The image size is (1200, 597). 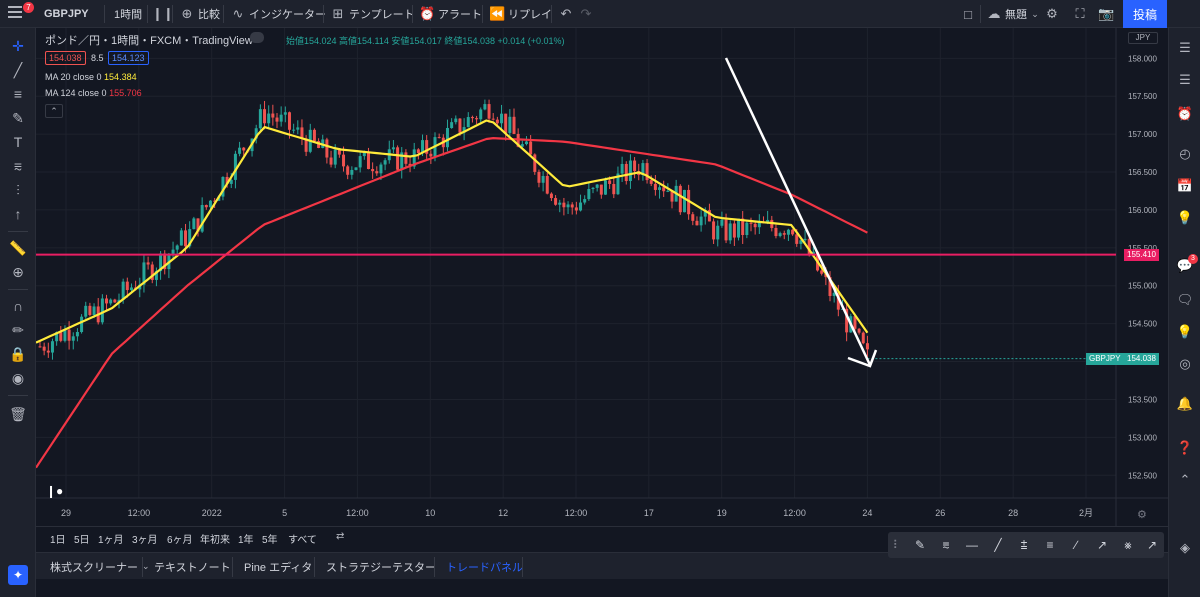 I want to click on axis-settings-gear-icon: ⚙, so click(x=1142, y=515).